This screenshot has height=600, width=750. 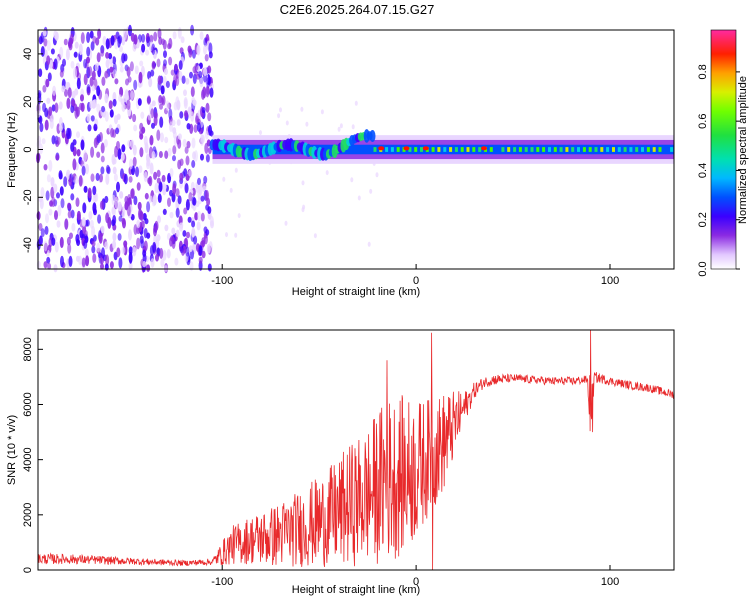 I want to click on heatmap-y-tick-label: 0, so click(x=28, y=149).